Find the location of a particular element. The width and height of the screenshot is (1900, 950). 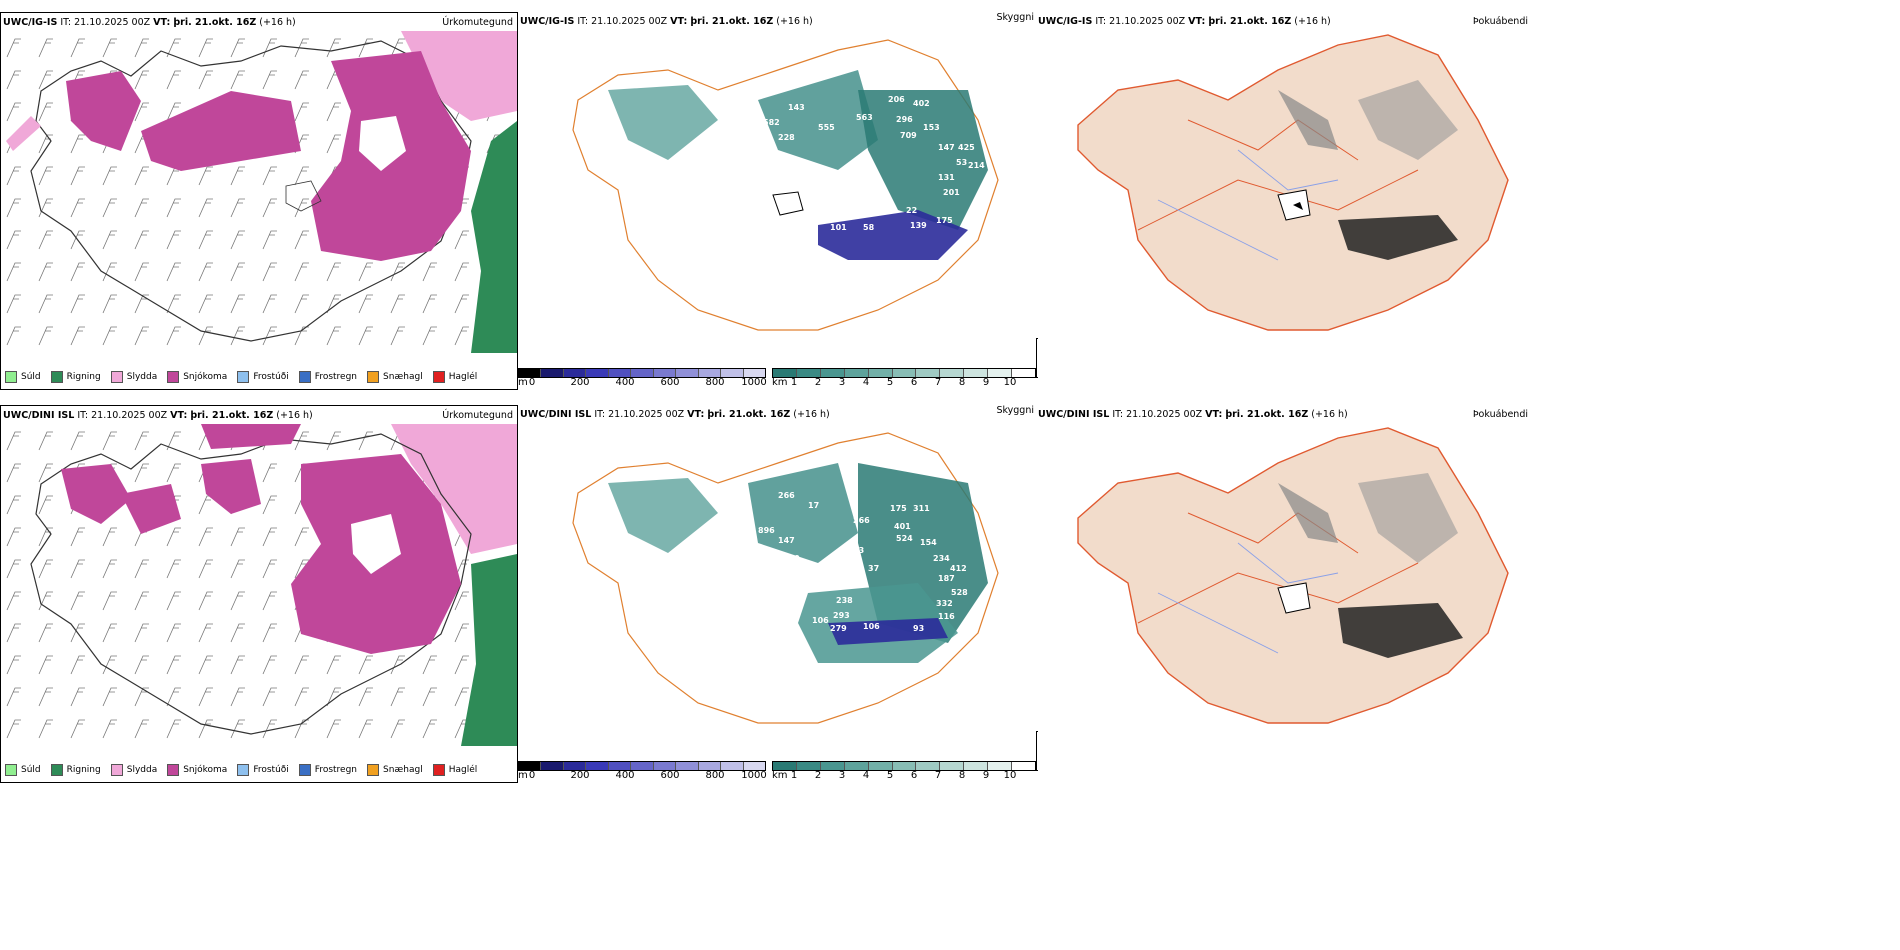

legend-item: Snæhagl is located at coordinates (395, 377).